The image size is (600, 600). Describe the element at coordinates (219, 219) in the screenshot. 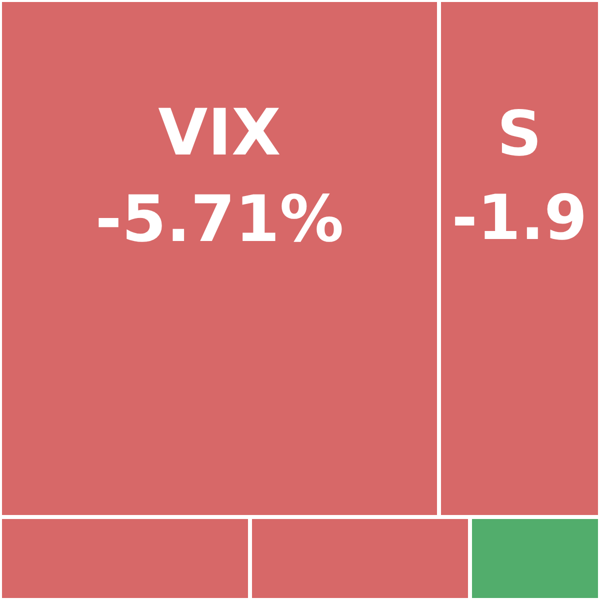

I see `data-label: -5.71%` at that location.